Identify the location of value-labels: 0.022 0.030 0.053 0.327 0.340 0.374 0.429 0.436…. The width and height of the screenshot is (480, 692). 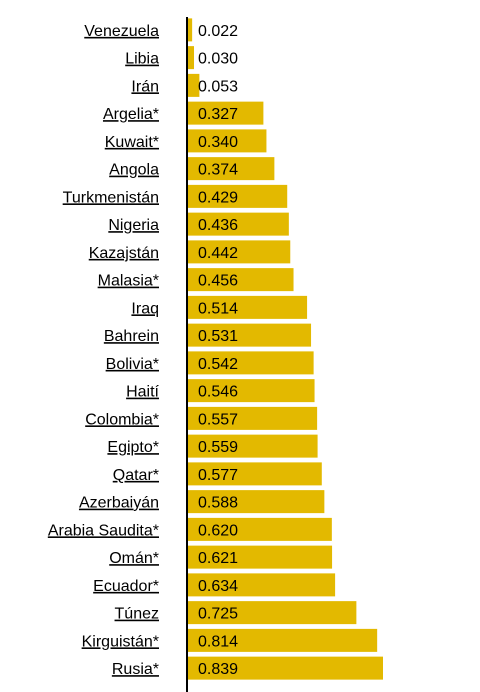
(218, 350).